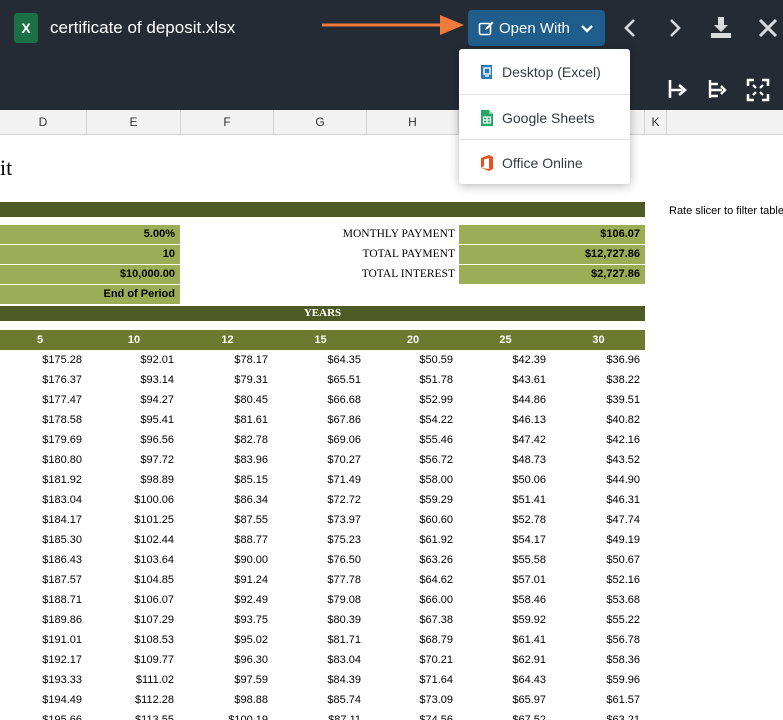 This screenshot has height=720, width=783. What do you see at coordinates (154, 620) in the screenshot?
I see `table-cell: $107.29` at bounding box center [154, 620].